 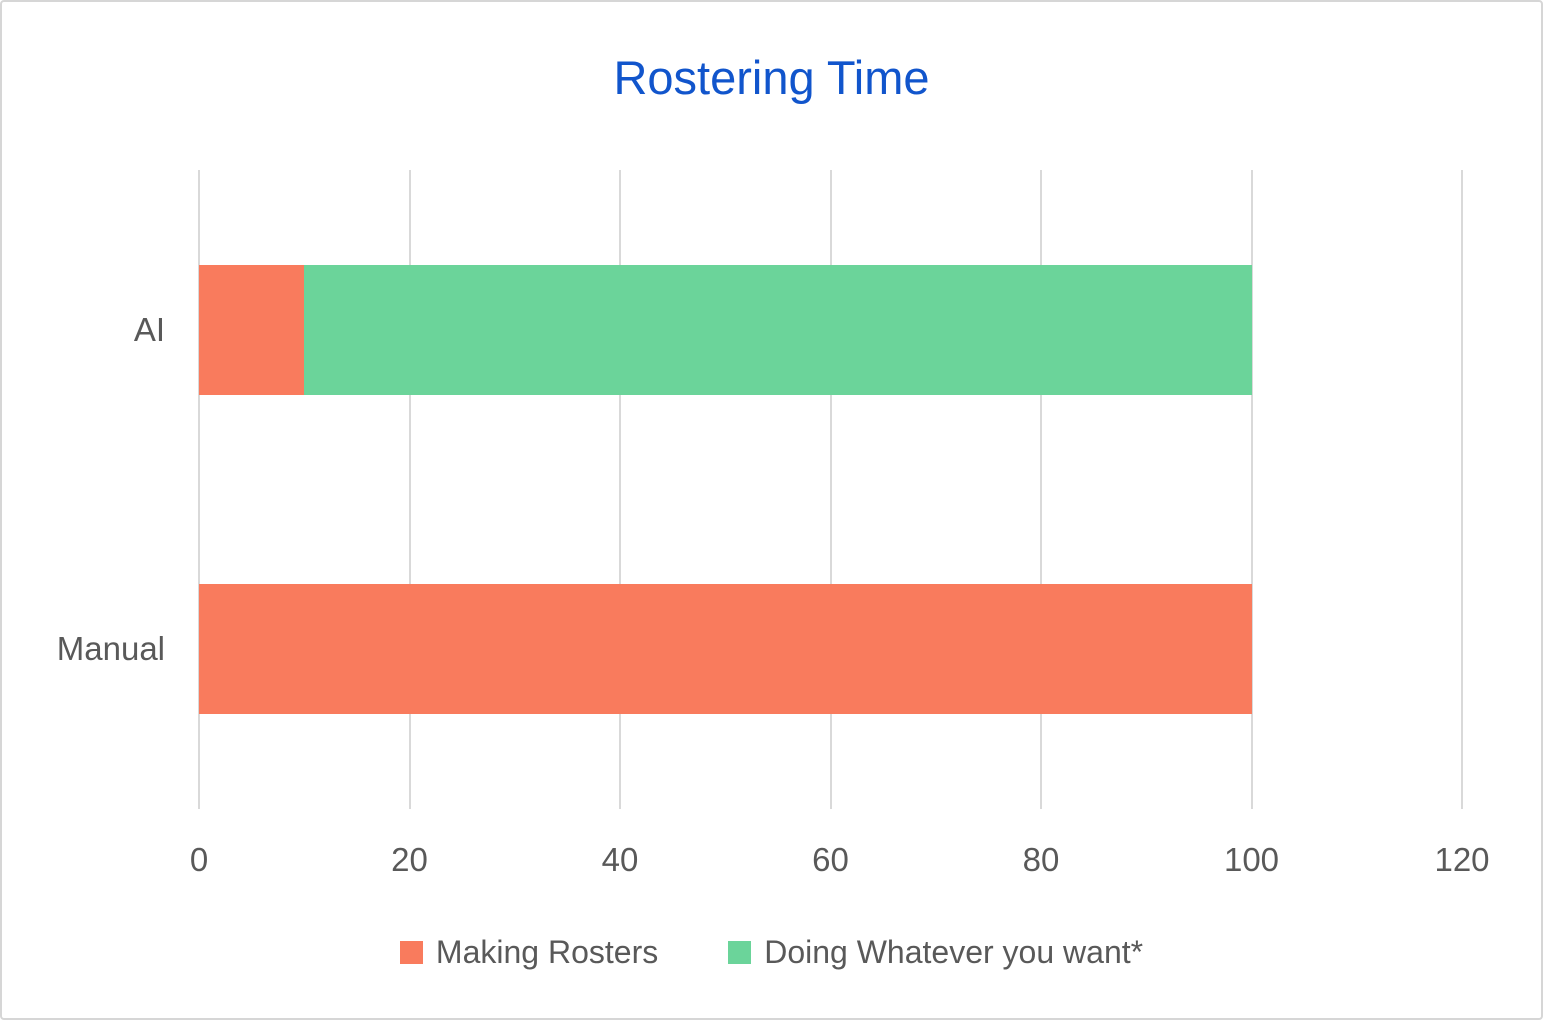 I want to click on bar-segment-ai-doing-whatever-you-want, so click(x=778, y=329).